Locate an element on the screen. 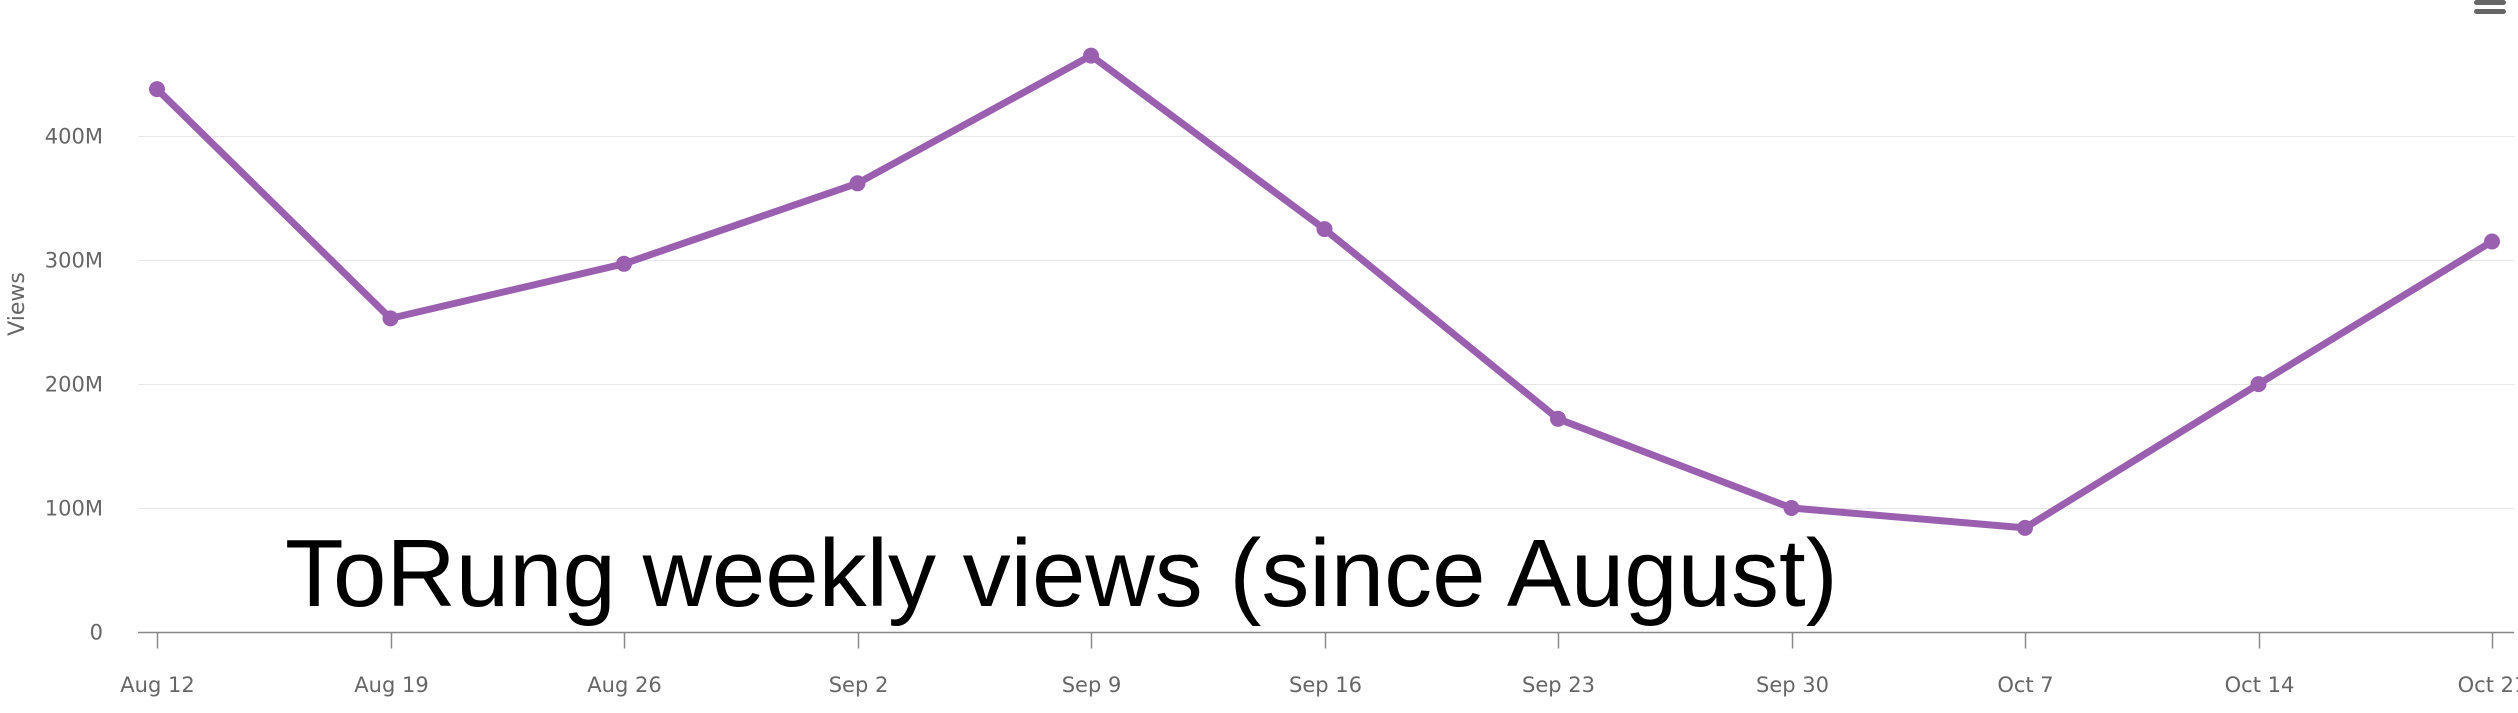 The image size is (2518, 713). x-tick-label: Aug 26 is located at coordinates (624, 685).